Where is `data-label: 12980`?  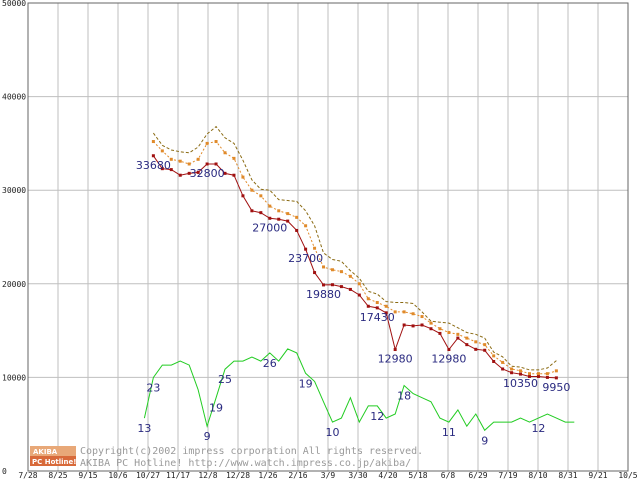
data-label: 12980 is located at coordinates (448, 359).